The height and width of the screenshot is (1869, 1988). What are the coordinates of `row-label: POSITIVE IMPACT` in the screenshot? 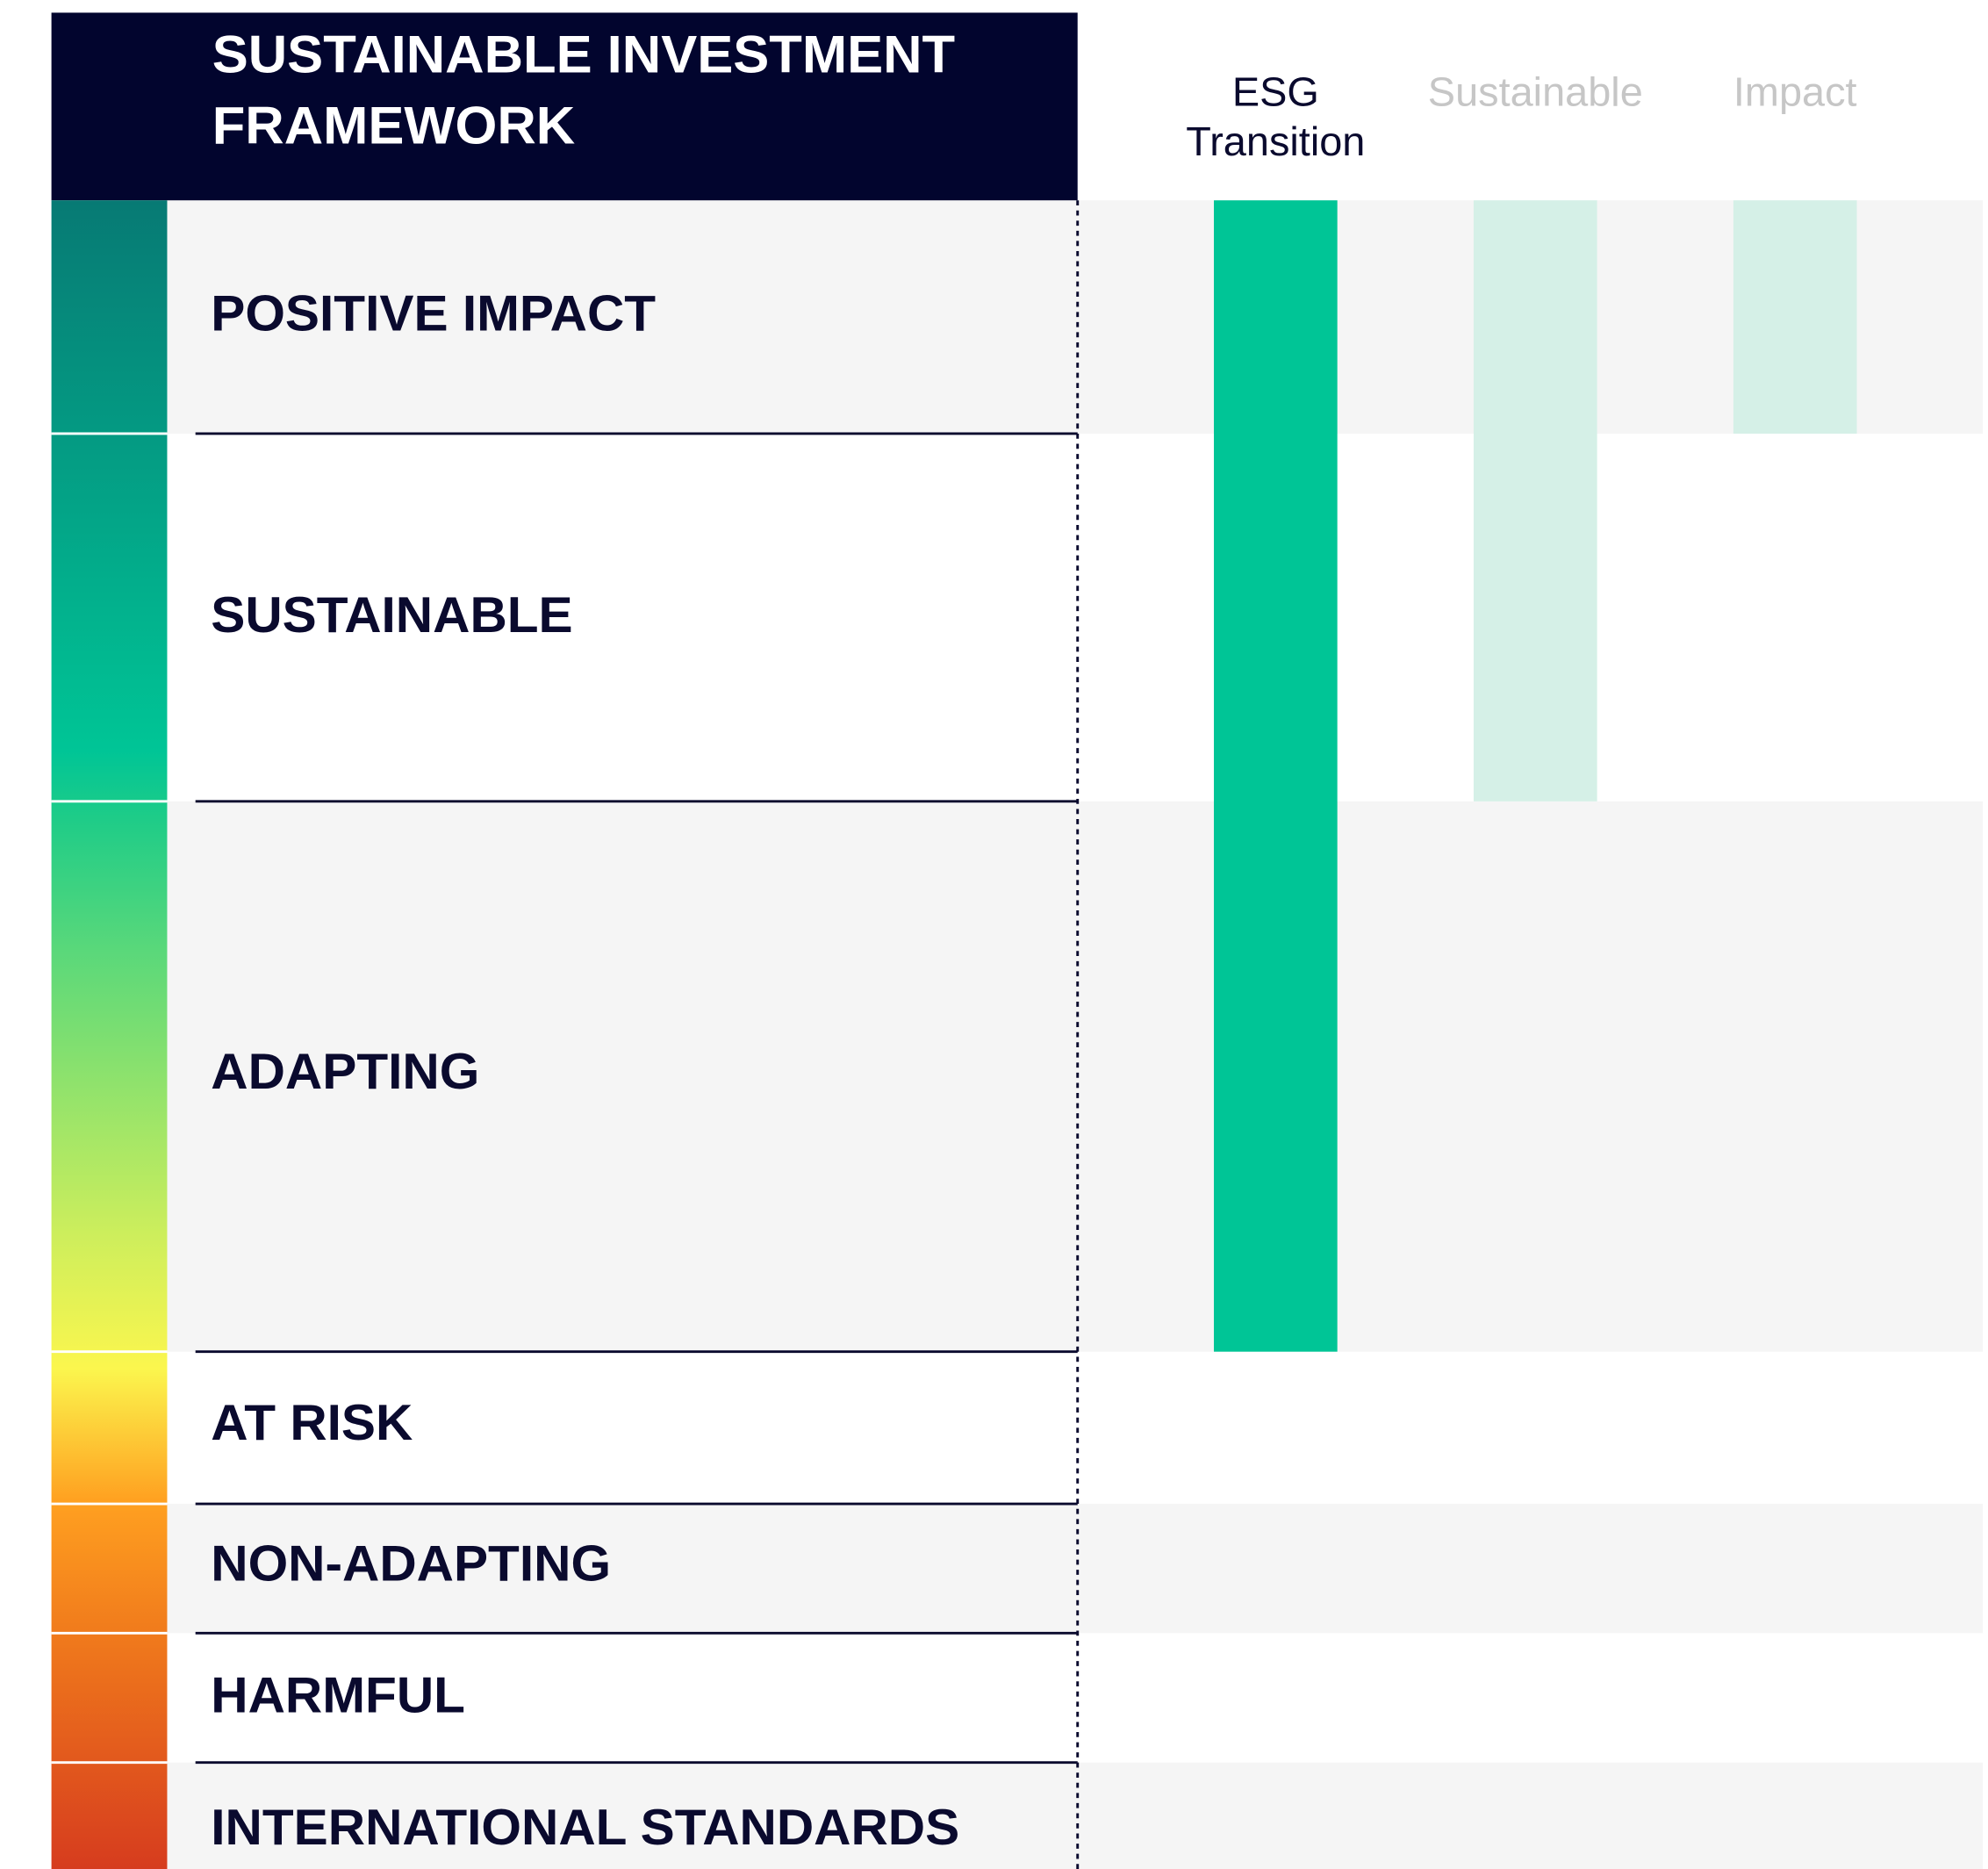 It's located at (433, 313).